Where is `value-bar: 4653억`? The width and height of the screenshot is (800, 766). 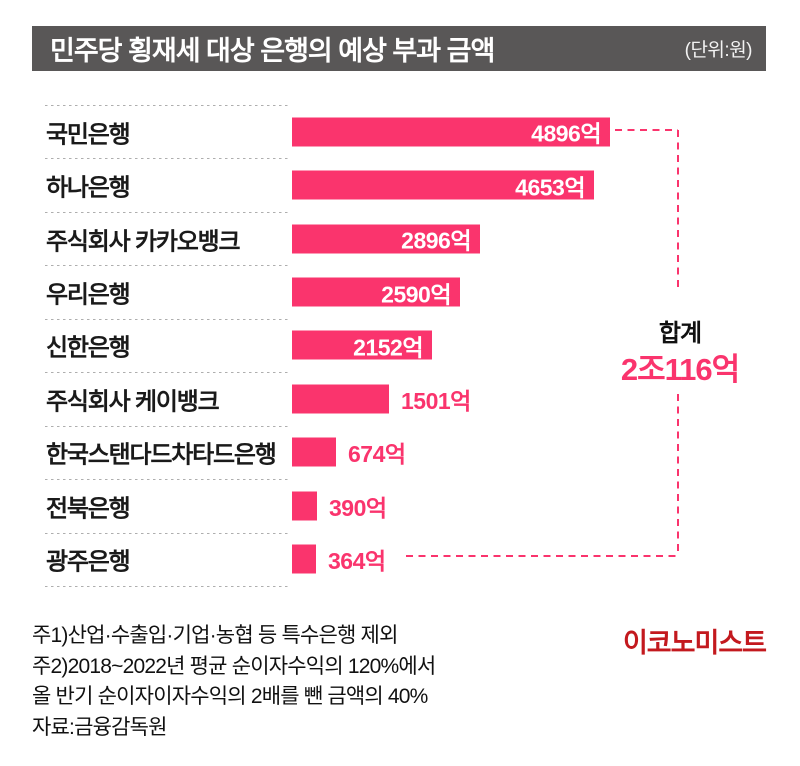
value-bar: 4653억 is located at coordinates (443, 185).